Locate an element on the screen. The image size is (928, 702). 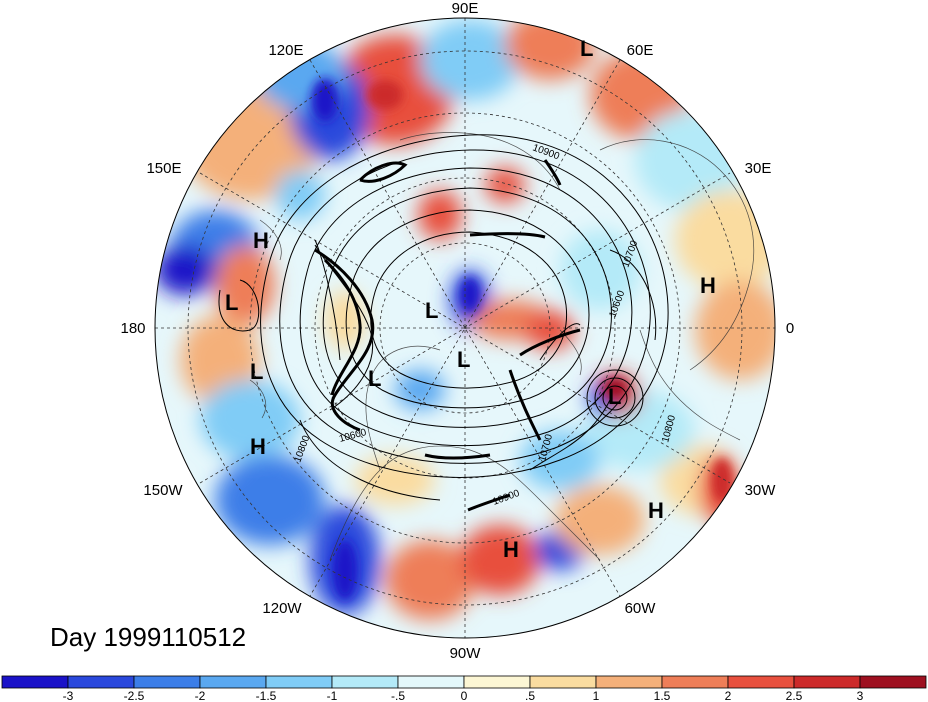
lon-label-0: 0 is located at coordinates (790, 328).